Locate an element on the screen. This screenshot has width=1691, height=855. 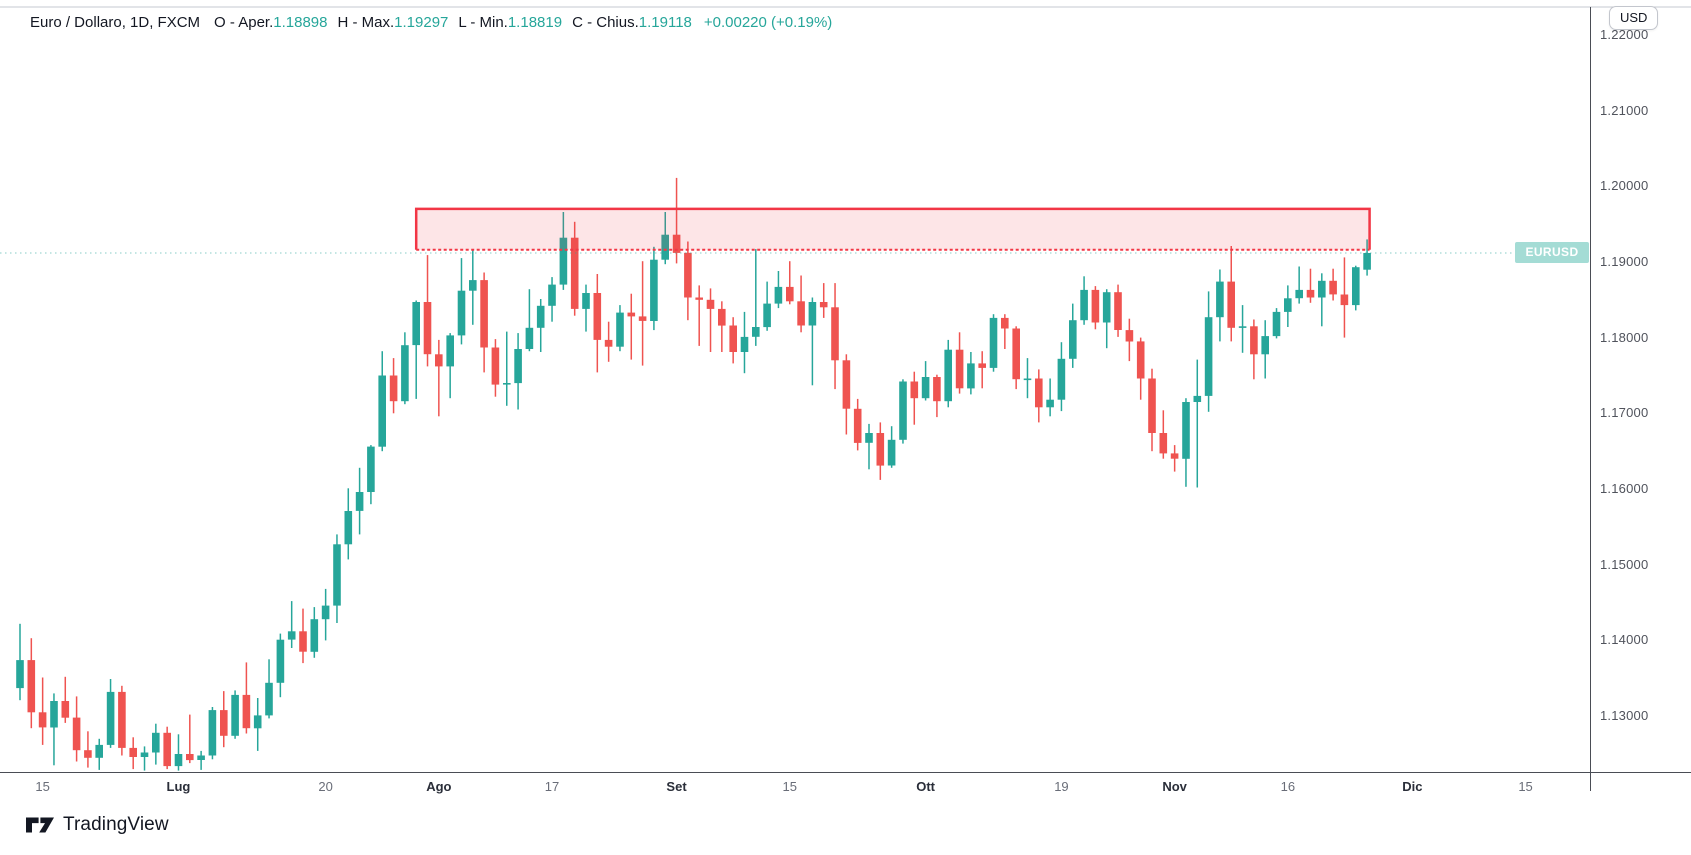
symbol-title: Euro / Dollaro, 1D, FXCM is located at coordinates (115, 22).